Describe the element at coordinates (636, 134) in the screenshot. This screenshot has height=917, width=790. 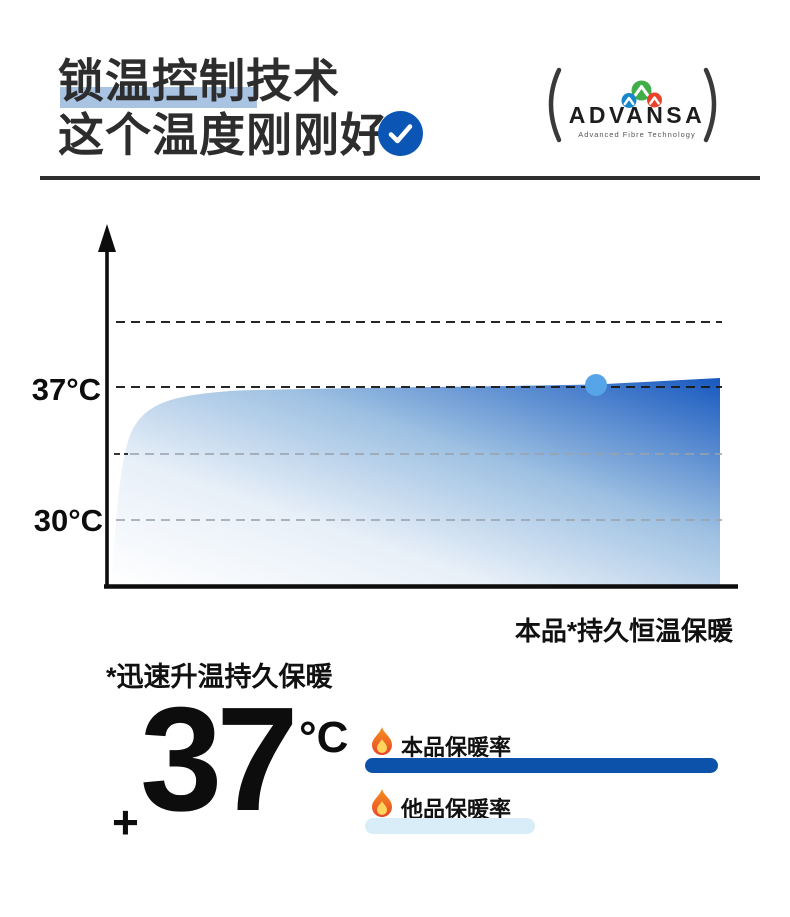
I see `logo-tagline: Advanced Fibre Technology` at that location.